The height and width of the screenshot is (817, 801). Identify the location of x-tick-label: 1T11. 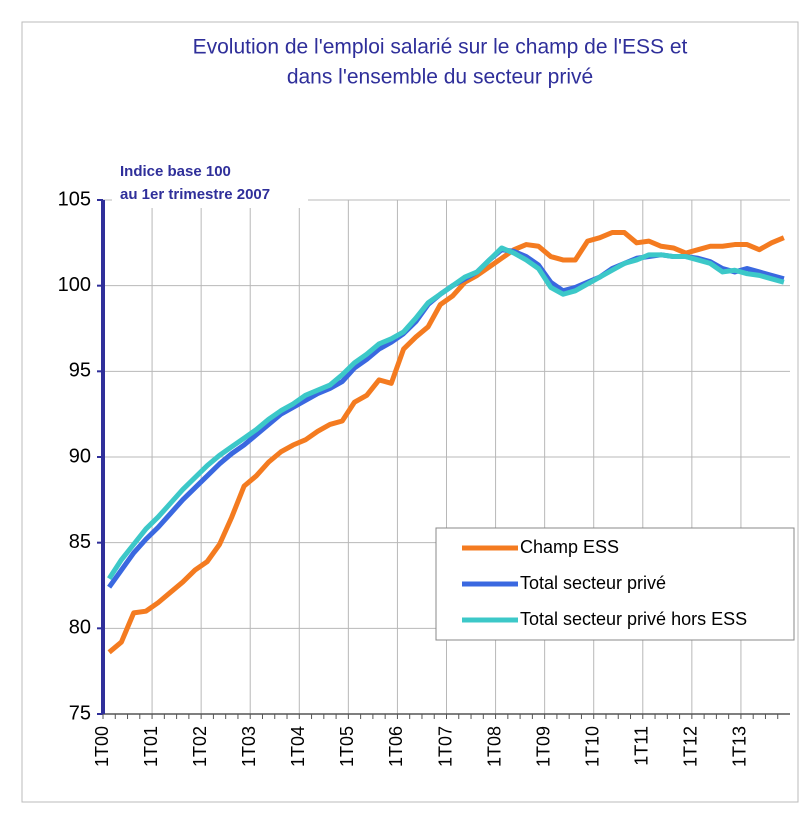
(642, 746).